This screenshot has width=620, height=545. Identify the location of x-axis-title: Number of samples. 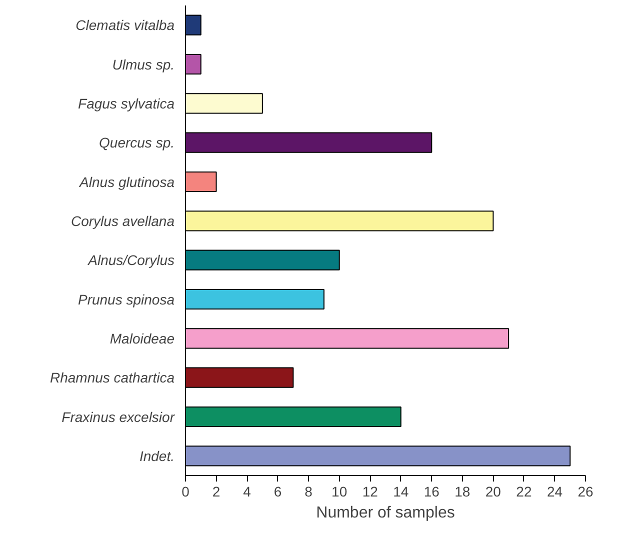
(385, 513).